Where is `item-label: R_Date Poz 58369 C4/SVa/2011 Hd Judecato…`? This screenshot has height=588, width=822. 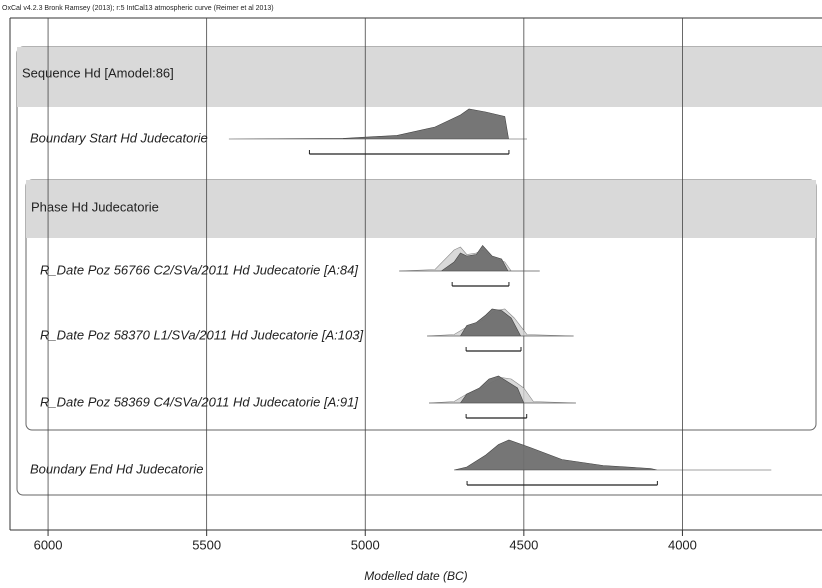
item-label: R_Date Poz 58369 C4/SVa/2011 Hd Judecato… is located at coordinates (199, 401).